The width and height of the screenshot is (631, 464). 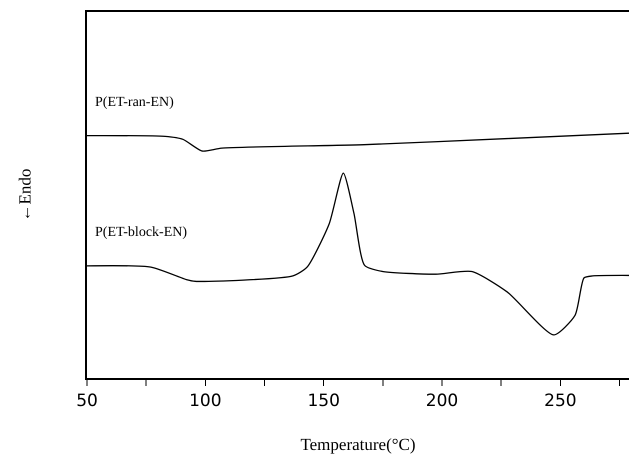 I want to click on x-tick-label: 250, so click(x=560, y=401).